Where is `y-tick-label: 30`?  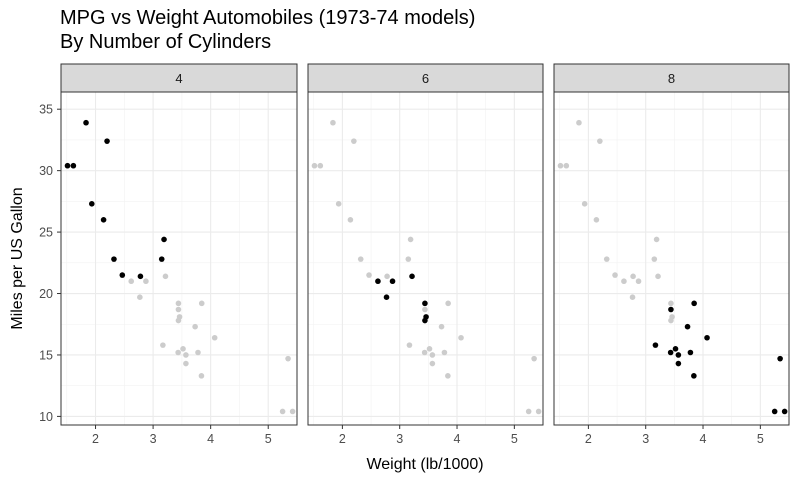 y-tick-label: 30 is located at coordinates (46, 171).